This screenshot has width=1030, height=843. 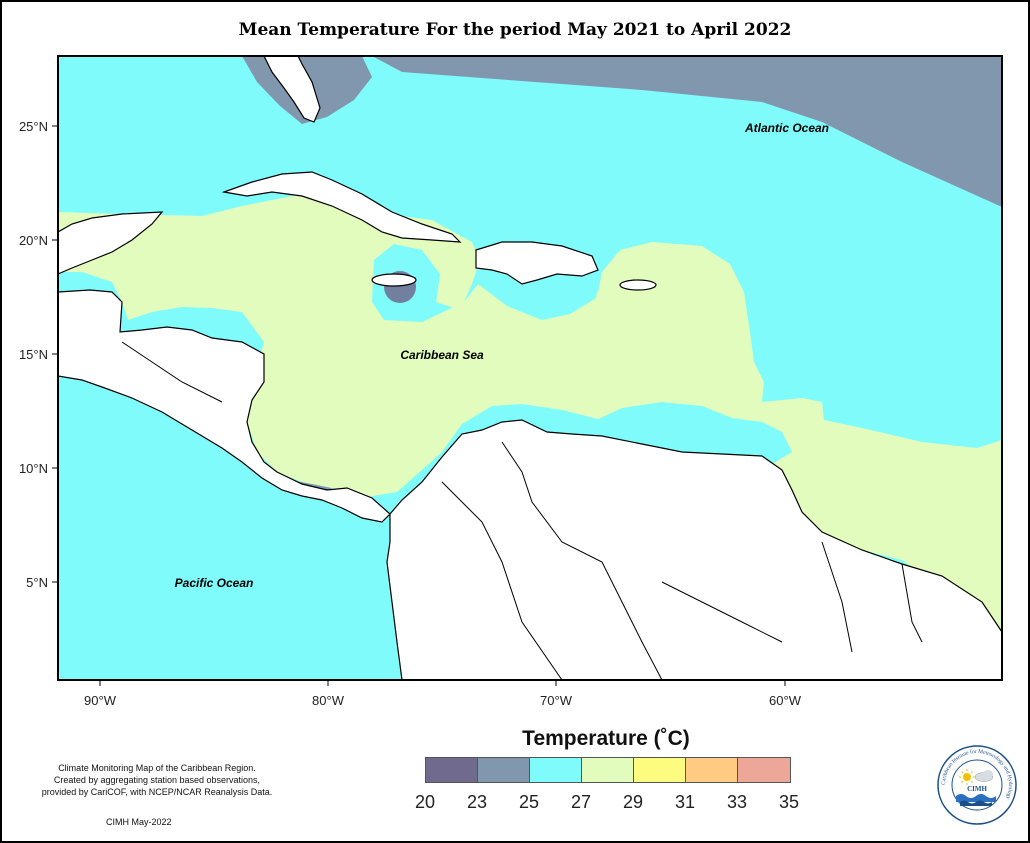 I want to click on legend-tick-label: 27, so click(x=581, y=802).